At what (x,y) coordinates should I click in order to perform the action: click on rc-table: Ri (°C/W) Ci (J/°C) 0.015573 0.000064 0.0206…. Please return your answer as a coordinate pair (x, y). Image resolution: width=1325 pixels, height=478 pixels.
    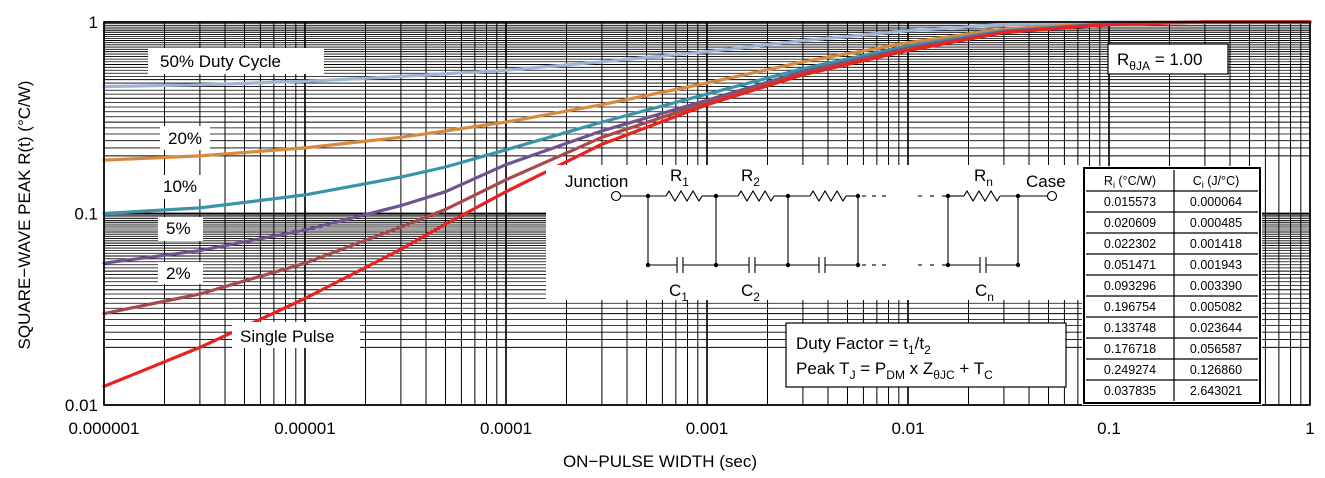
    Looking at the image, I should click on (1172, 285).